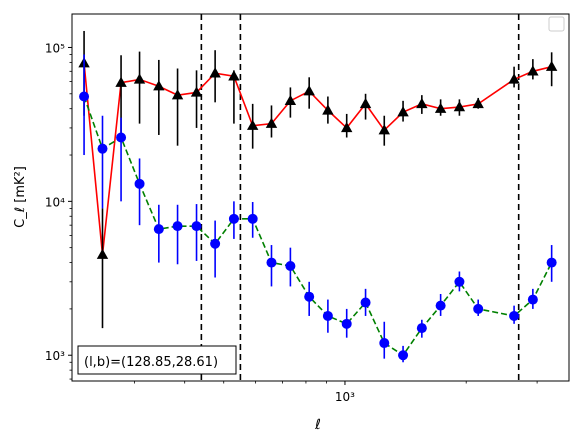 The width and height of the screenshot is (580, 441). I want to click on annotation-frame, so click(157, 360).